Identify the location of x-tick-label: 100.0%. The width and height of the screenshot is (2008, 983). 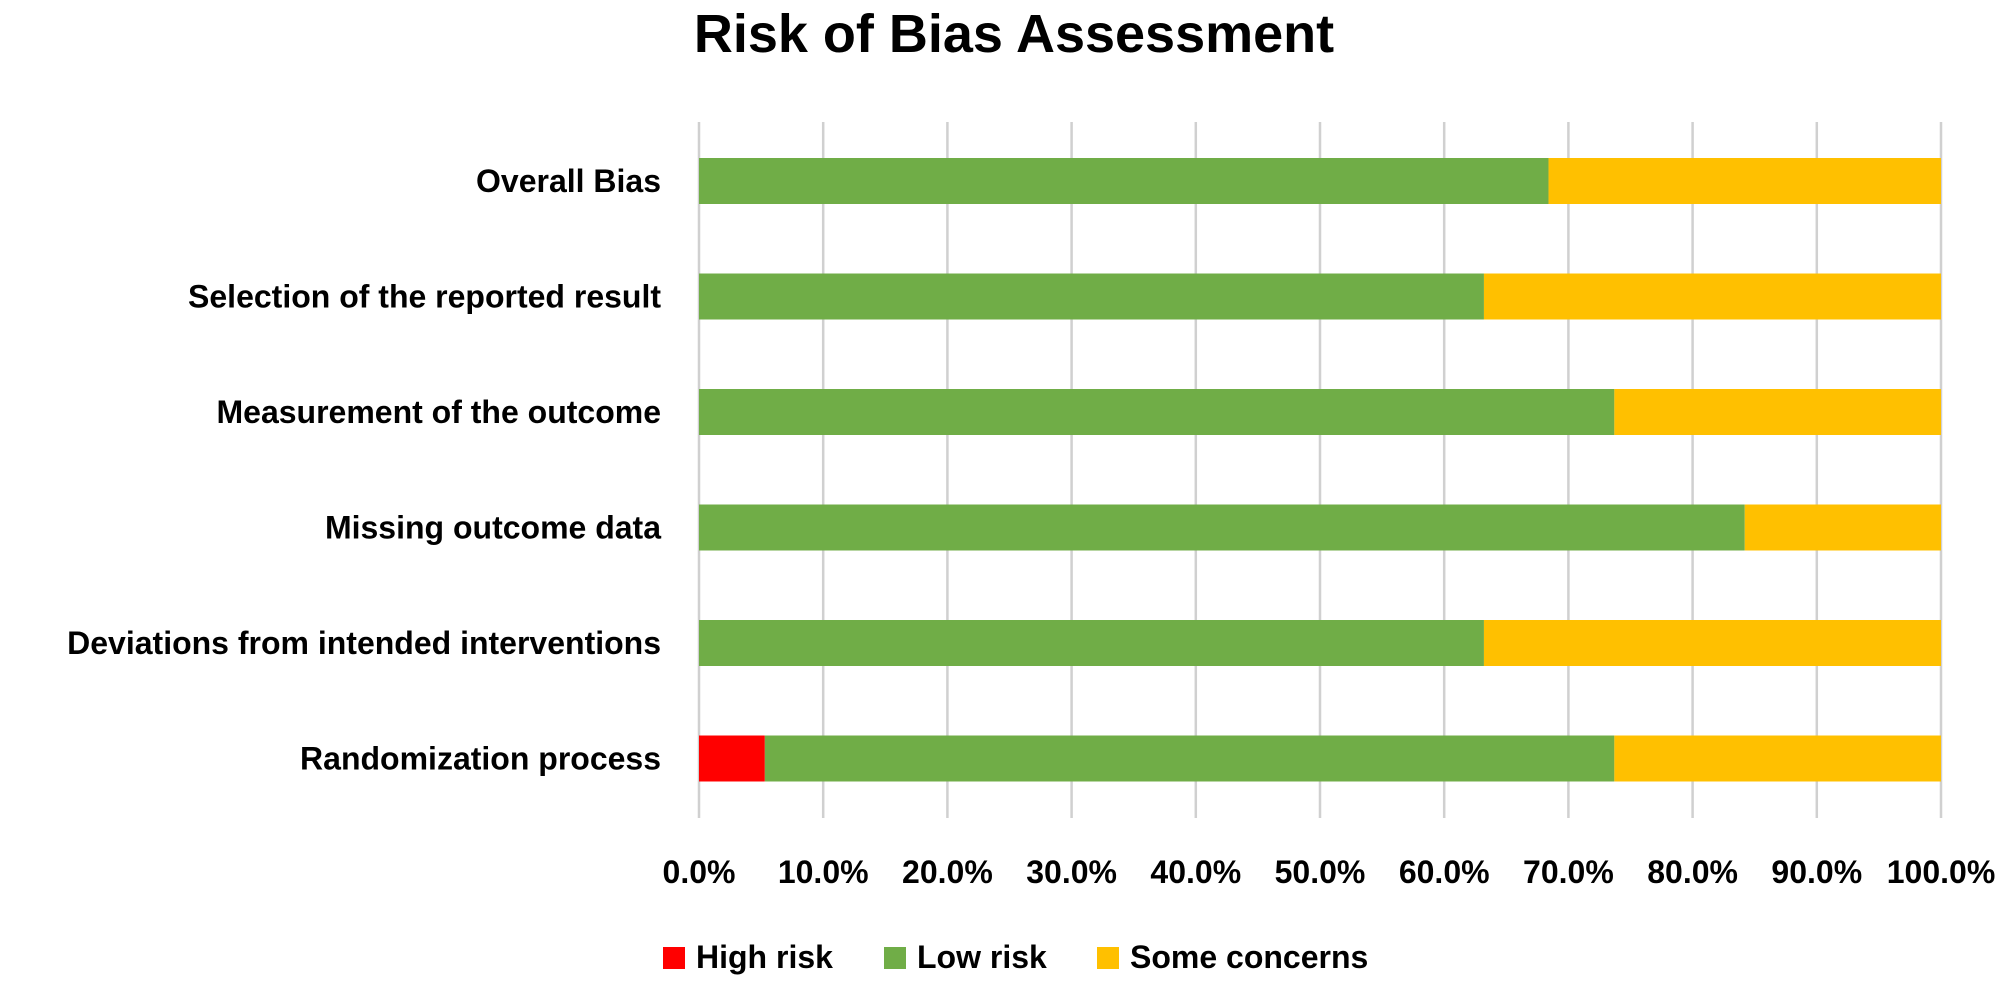
(1941, 872).